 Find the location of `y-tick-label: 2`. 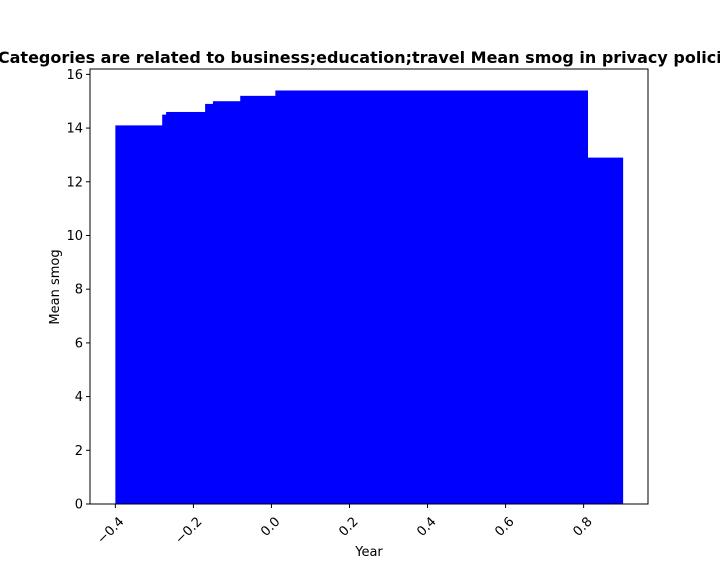

y-tick-label: 2 is located at coordinates (79, 451).